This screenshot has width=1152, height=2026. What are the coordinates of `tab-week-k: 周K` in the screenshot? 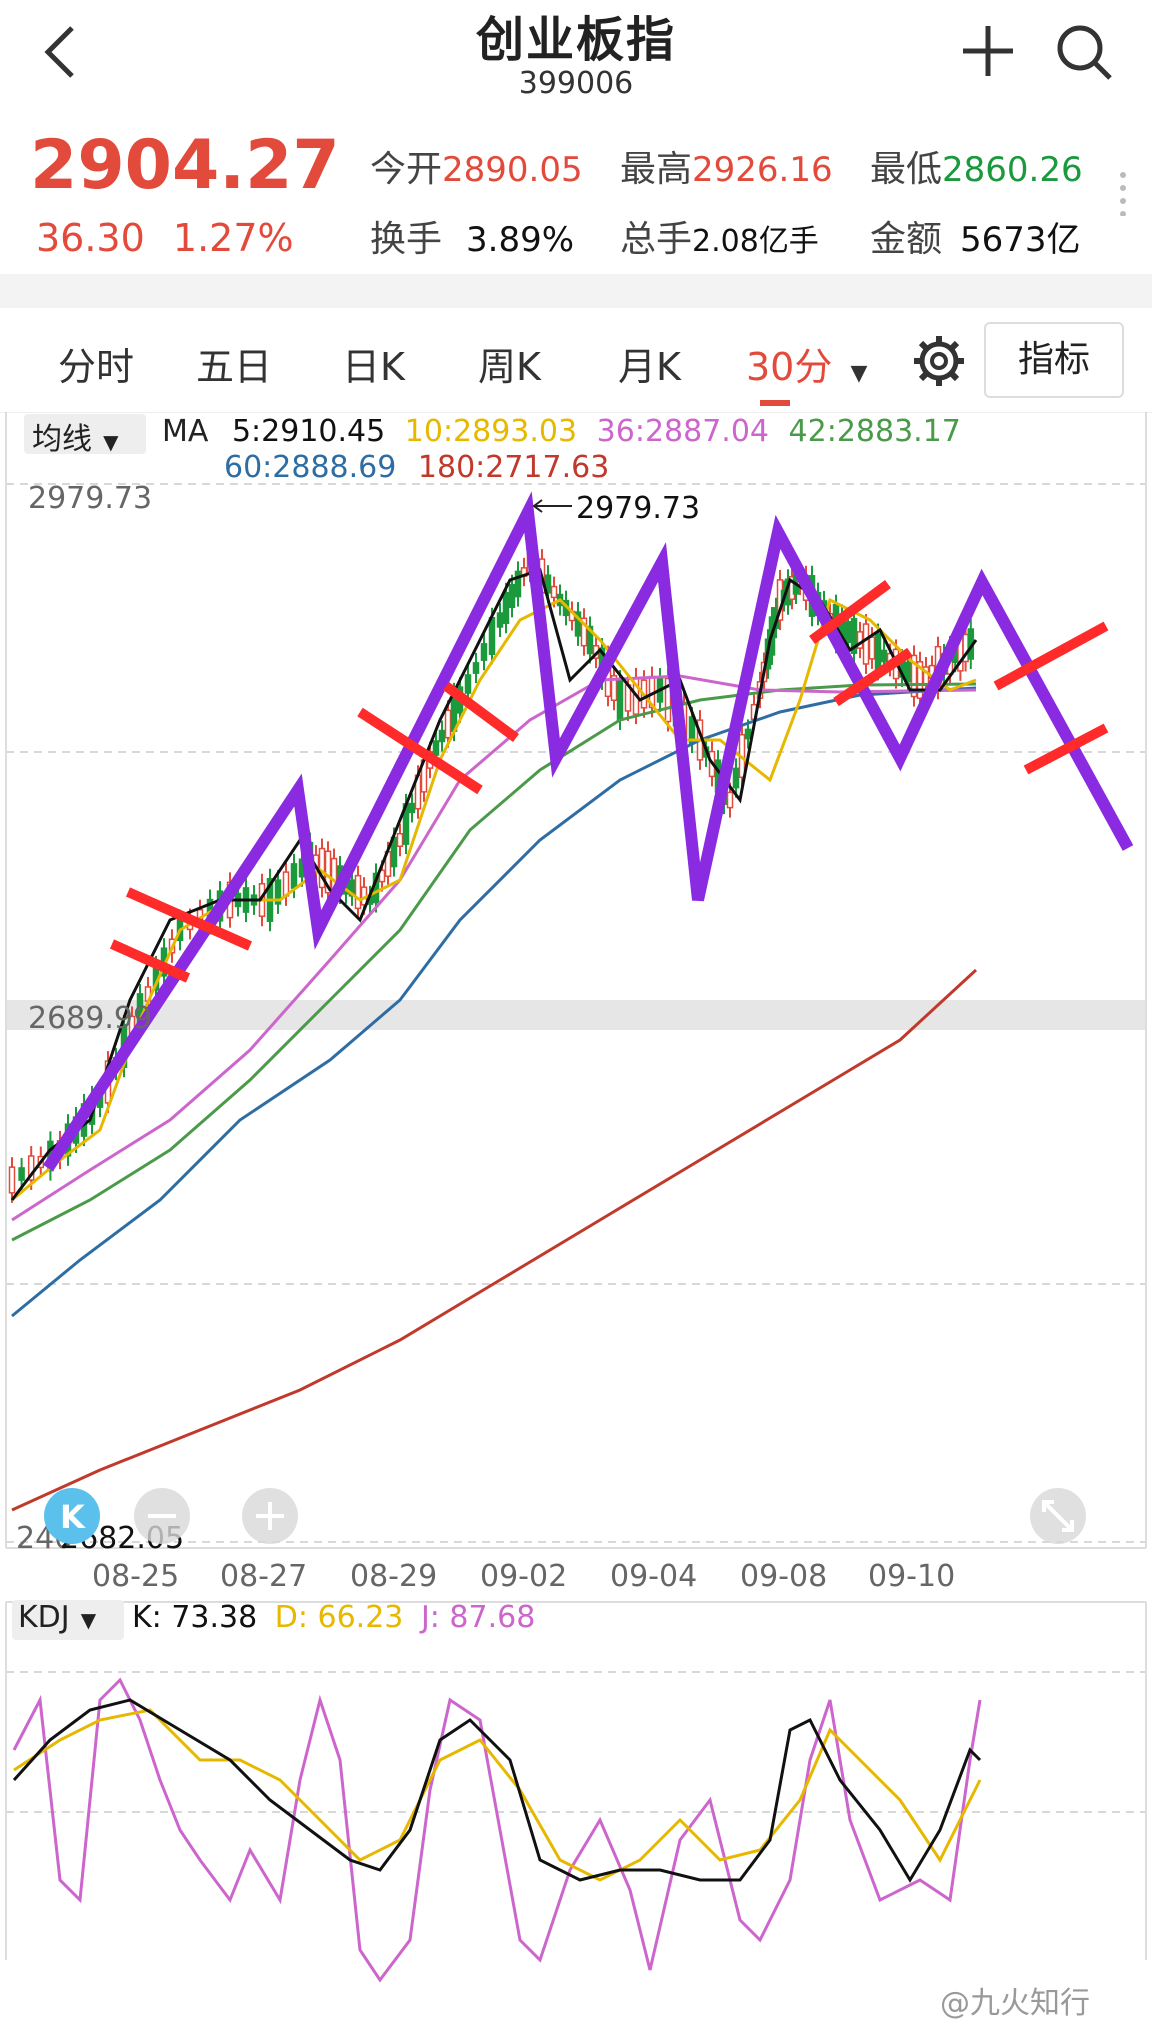 It's located at (509, 367).